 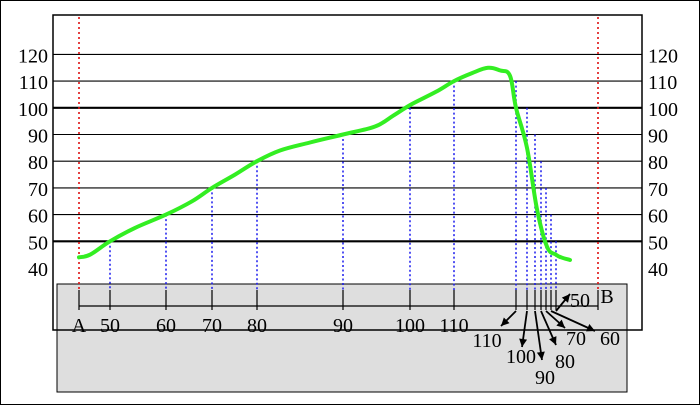 I want to click on left-tick-label: 80, so click(x=38, y=163).